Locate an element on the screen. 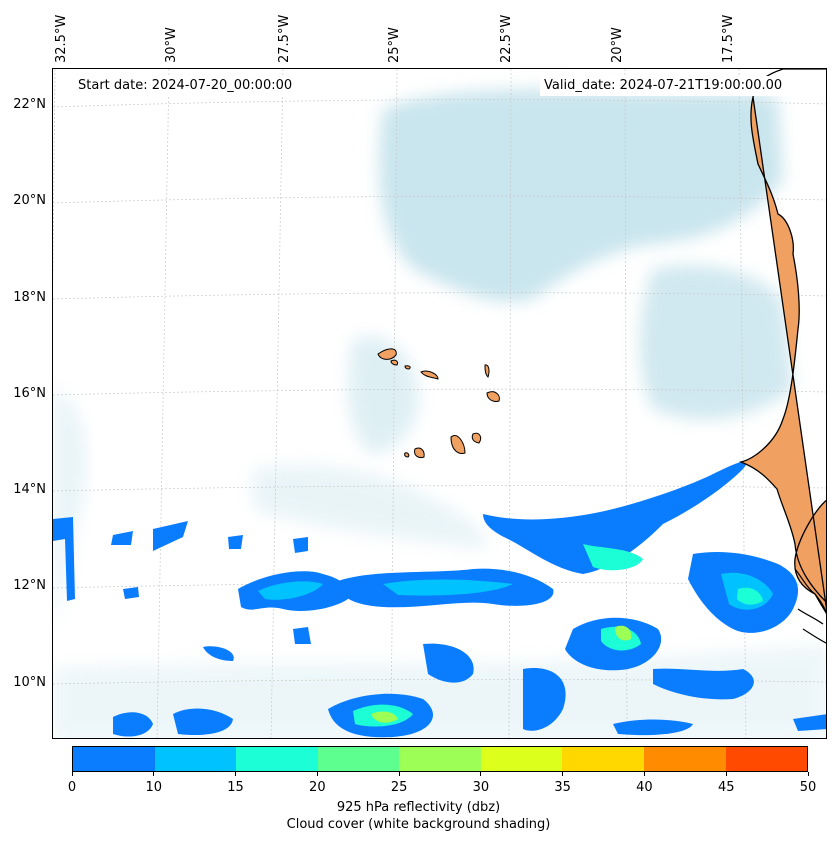 This screenshot has width=837, height=843. lat-label-10n: 10°N is located at coordinates (29, 682).